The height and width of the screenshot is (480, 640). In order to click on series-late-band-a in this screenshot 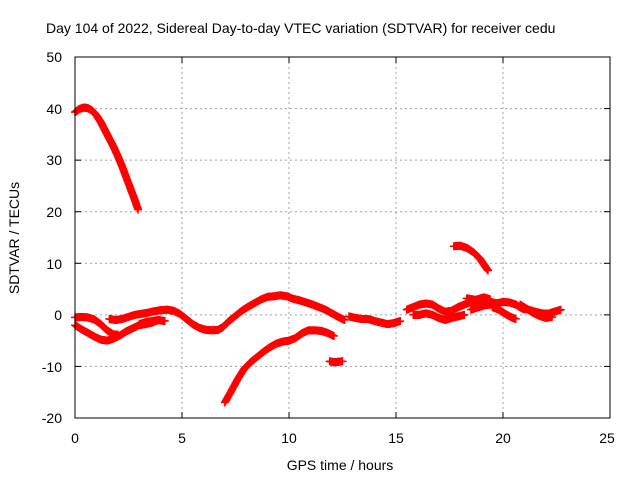, I will do `click(374, 320)`.